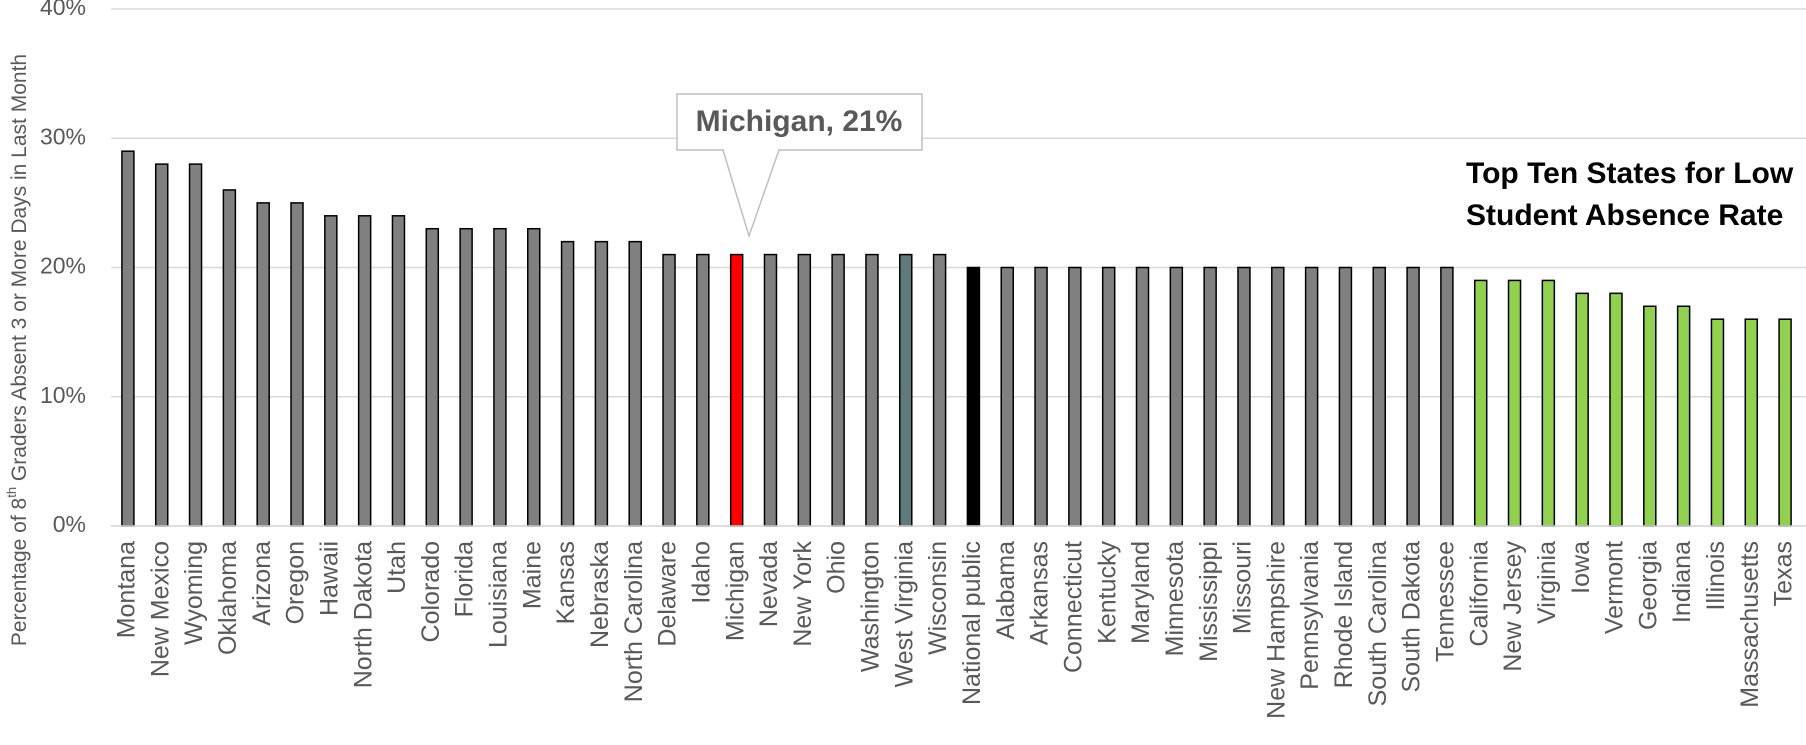  I want to click on x-tick-label: Montana, so click(127, 589).